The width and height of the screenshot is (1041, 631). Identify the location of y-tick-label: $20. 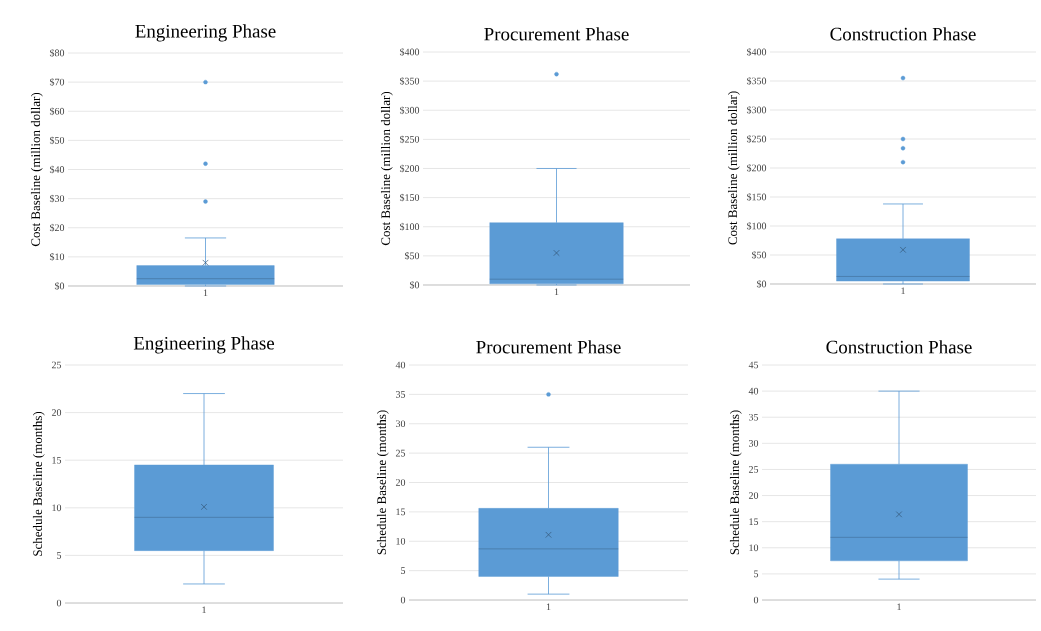
(57, 227).